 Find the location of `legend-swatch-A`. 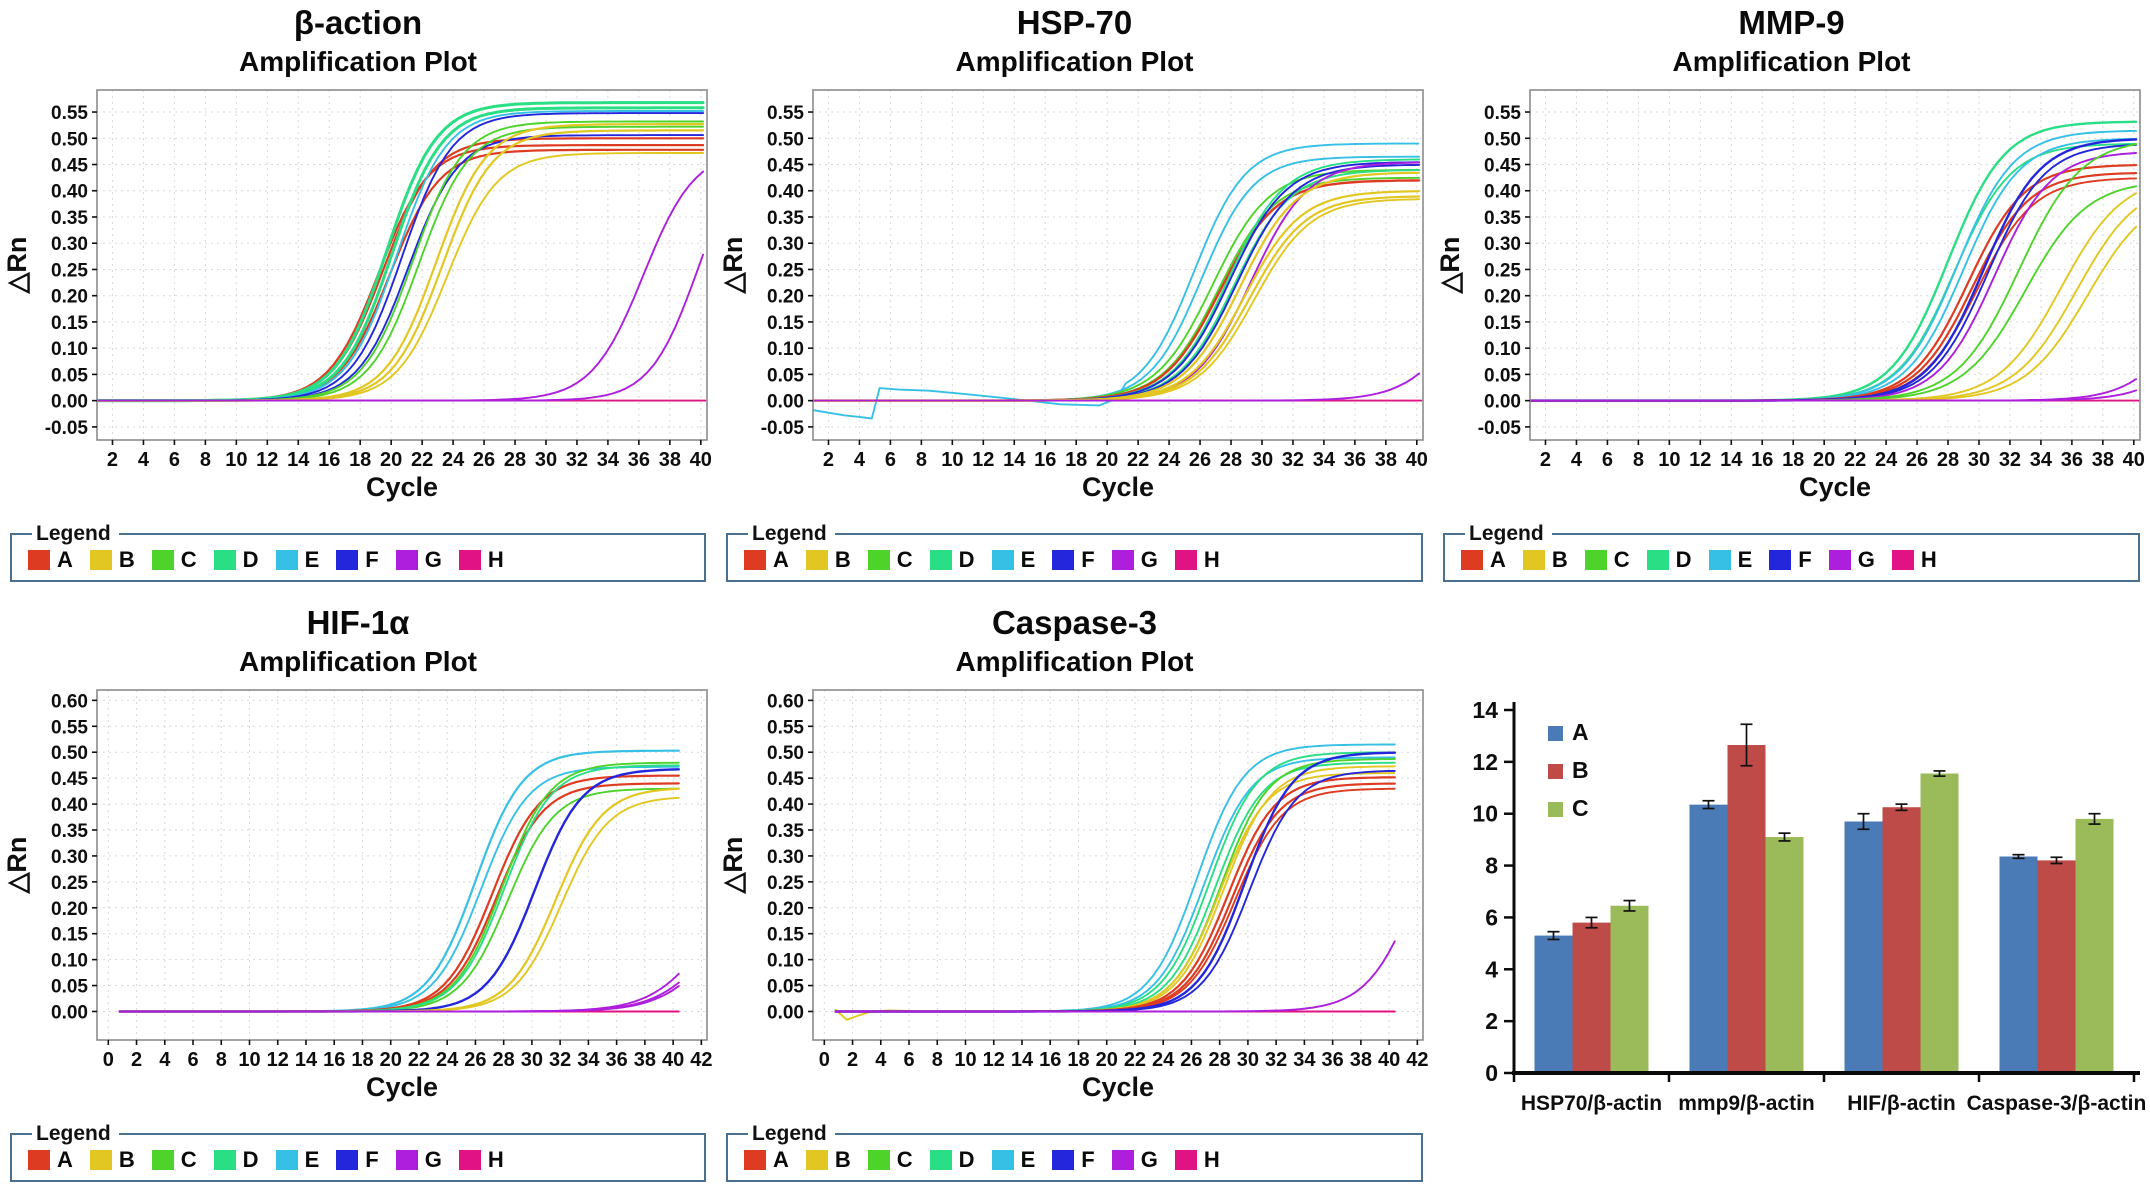

legend-swatch-A is located at coordinates (39, 560).